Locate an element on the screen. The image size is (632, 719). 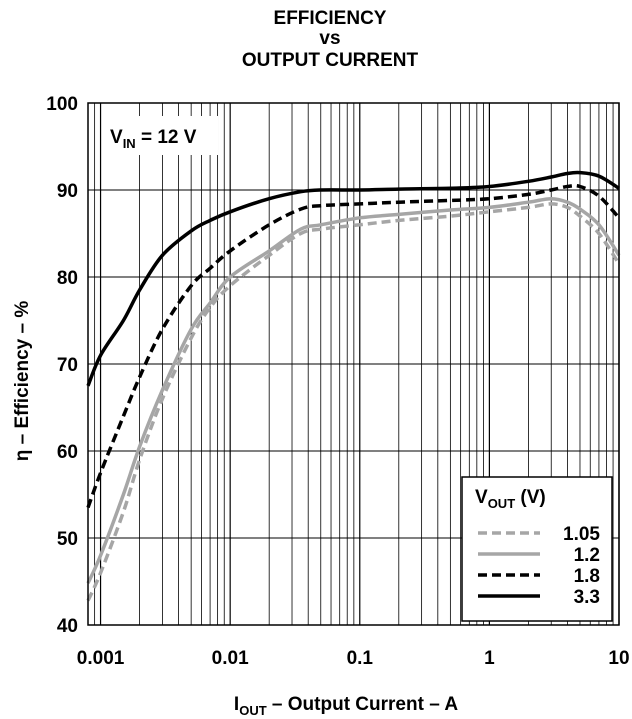
vin-annotation: VIN = 12 V is located at coordinates (153, 139).